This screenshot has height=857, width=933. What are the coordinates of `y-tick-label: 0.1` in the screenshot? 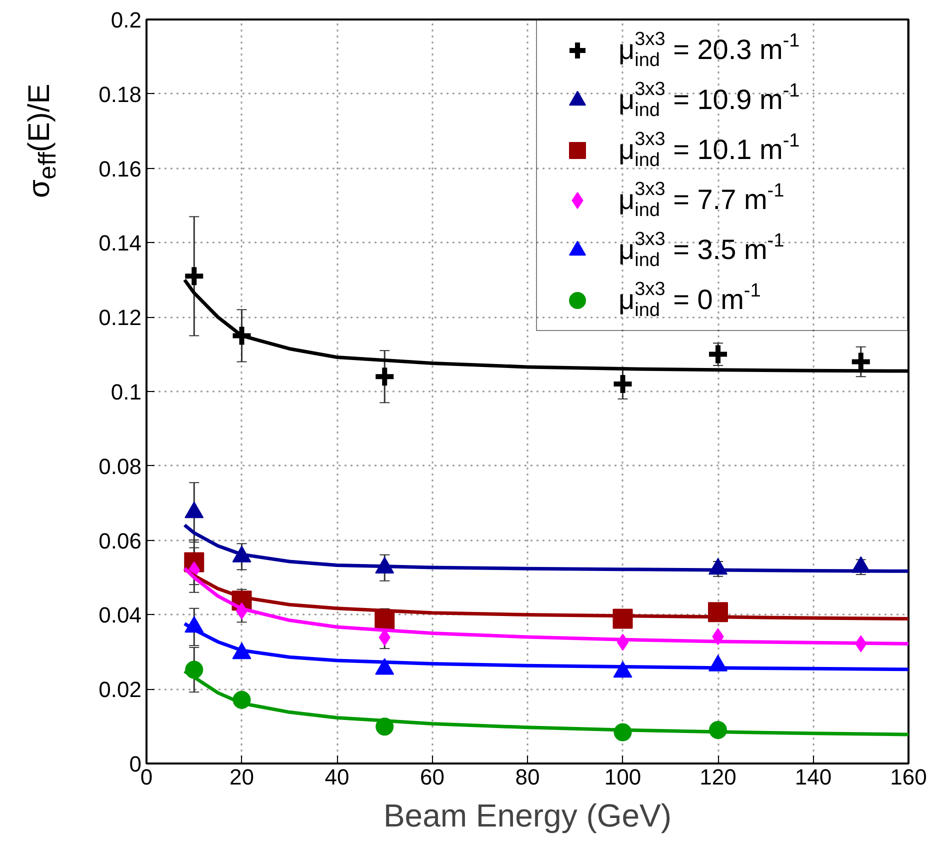 It's located at (126, 392).